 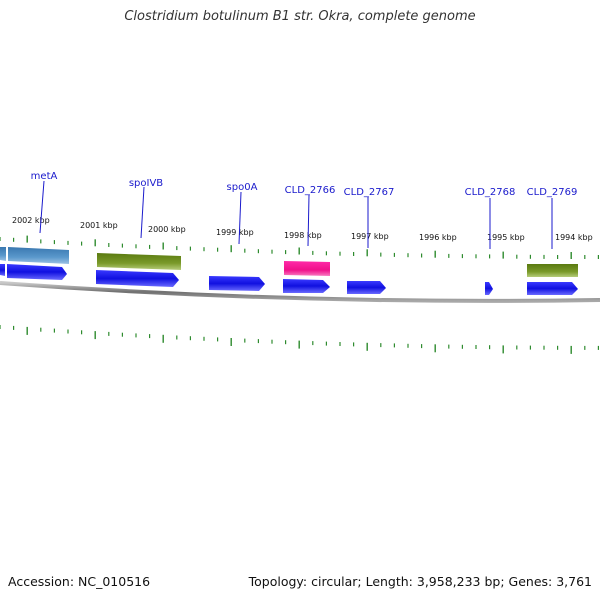 I want to click on gene-label-spoivb: spoIVB, so click(x=146, y=183).